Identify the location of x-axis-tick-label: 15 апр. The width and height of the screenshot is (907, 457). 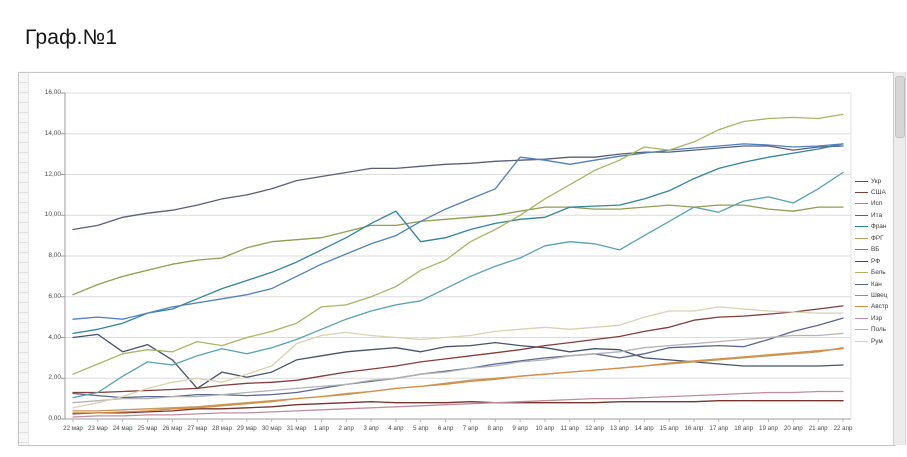
(669, 428).